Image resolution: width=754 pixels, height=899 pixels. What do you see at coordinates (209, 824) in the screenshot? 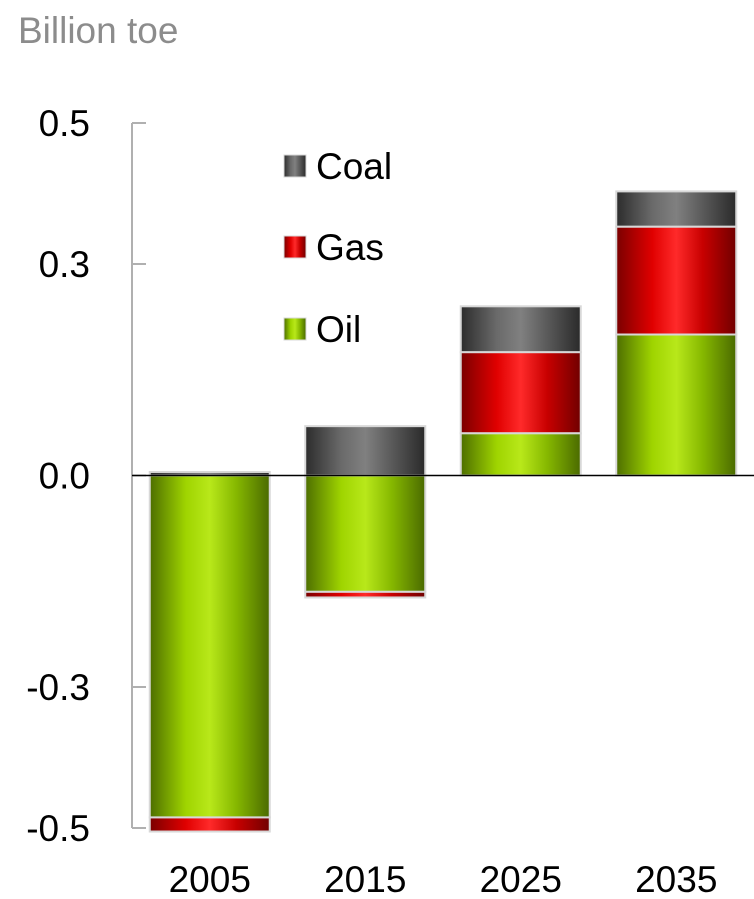
I see `bar-segment-gas-2005` at bounding box center [209, 824].